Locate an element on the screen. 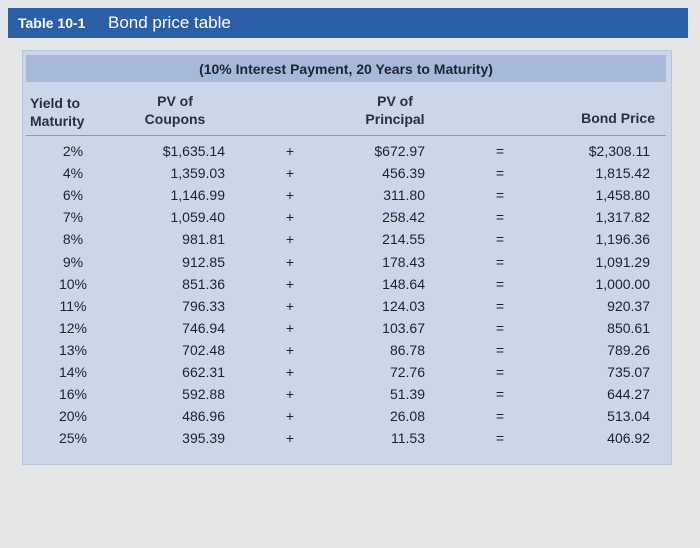 Image resolution: width=700 pixels, height=548 pixels. table-cell: 4% is located at coordinates (73, 173).